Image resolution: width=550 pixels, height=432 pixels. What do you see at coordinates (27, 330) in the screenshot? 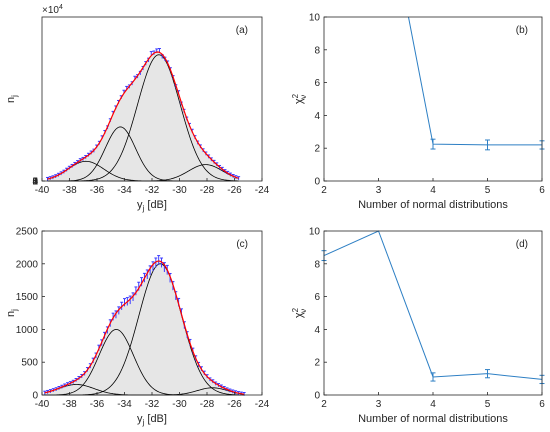
I see `y-tick-label: 1000` at bounding box center [27, 330].